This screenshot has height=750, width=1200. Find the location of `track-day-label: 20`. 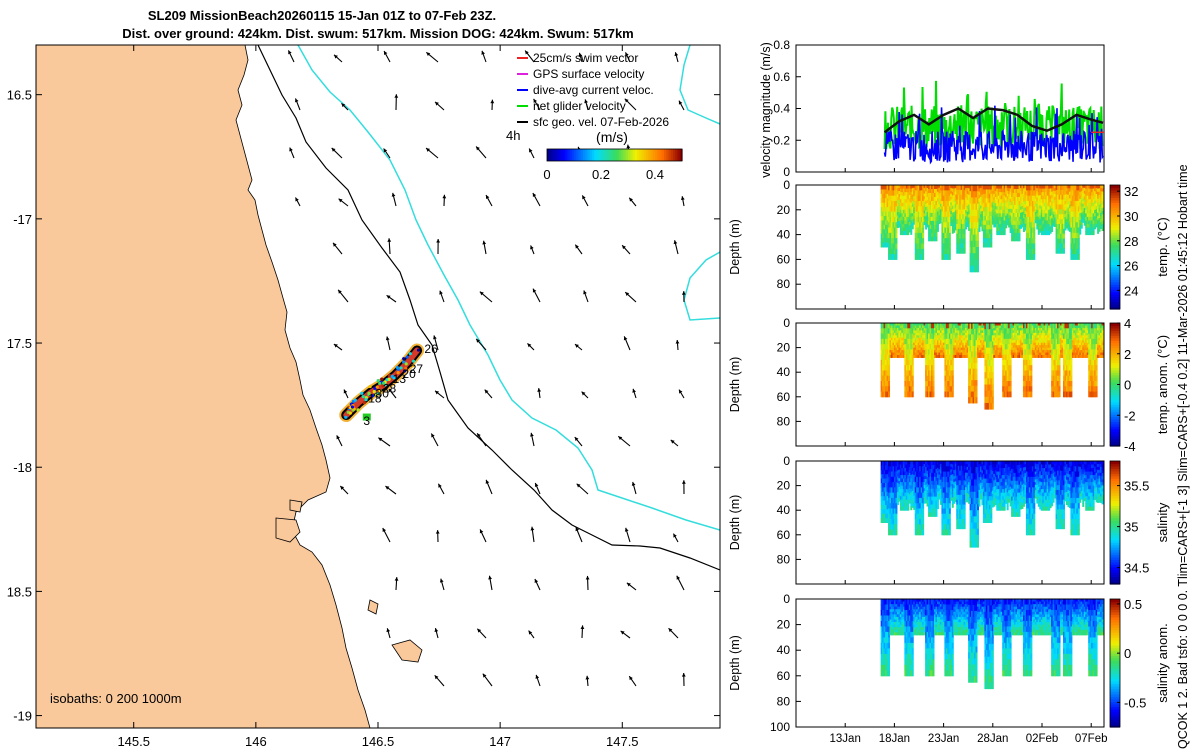

track-day-label: 20 is located at coordinates (409, 374).